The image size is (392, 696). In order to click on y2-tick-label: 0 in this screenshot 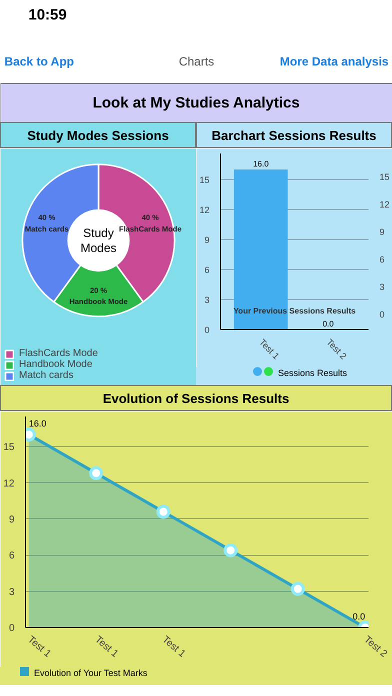, I will do `click(382, 314)`.